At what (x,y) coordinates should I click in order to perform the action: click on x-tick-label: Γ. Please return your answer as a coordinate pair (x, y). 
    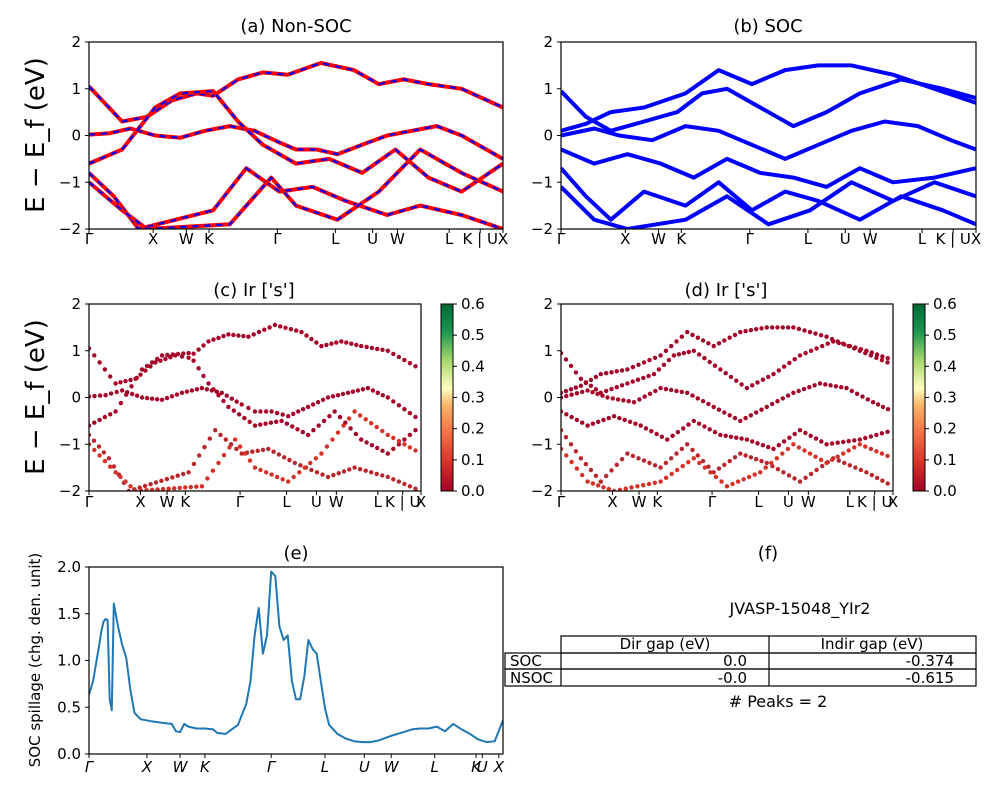
    Looking at the image, I should click on (750, 239).